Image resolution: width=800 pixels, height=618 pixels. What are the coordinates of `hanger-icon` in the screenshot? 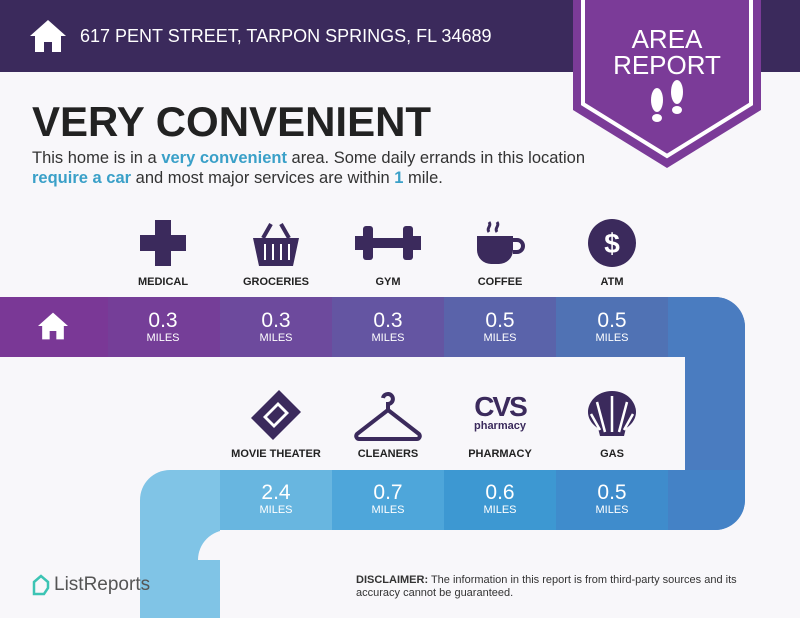 It's located at (388, 416).